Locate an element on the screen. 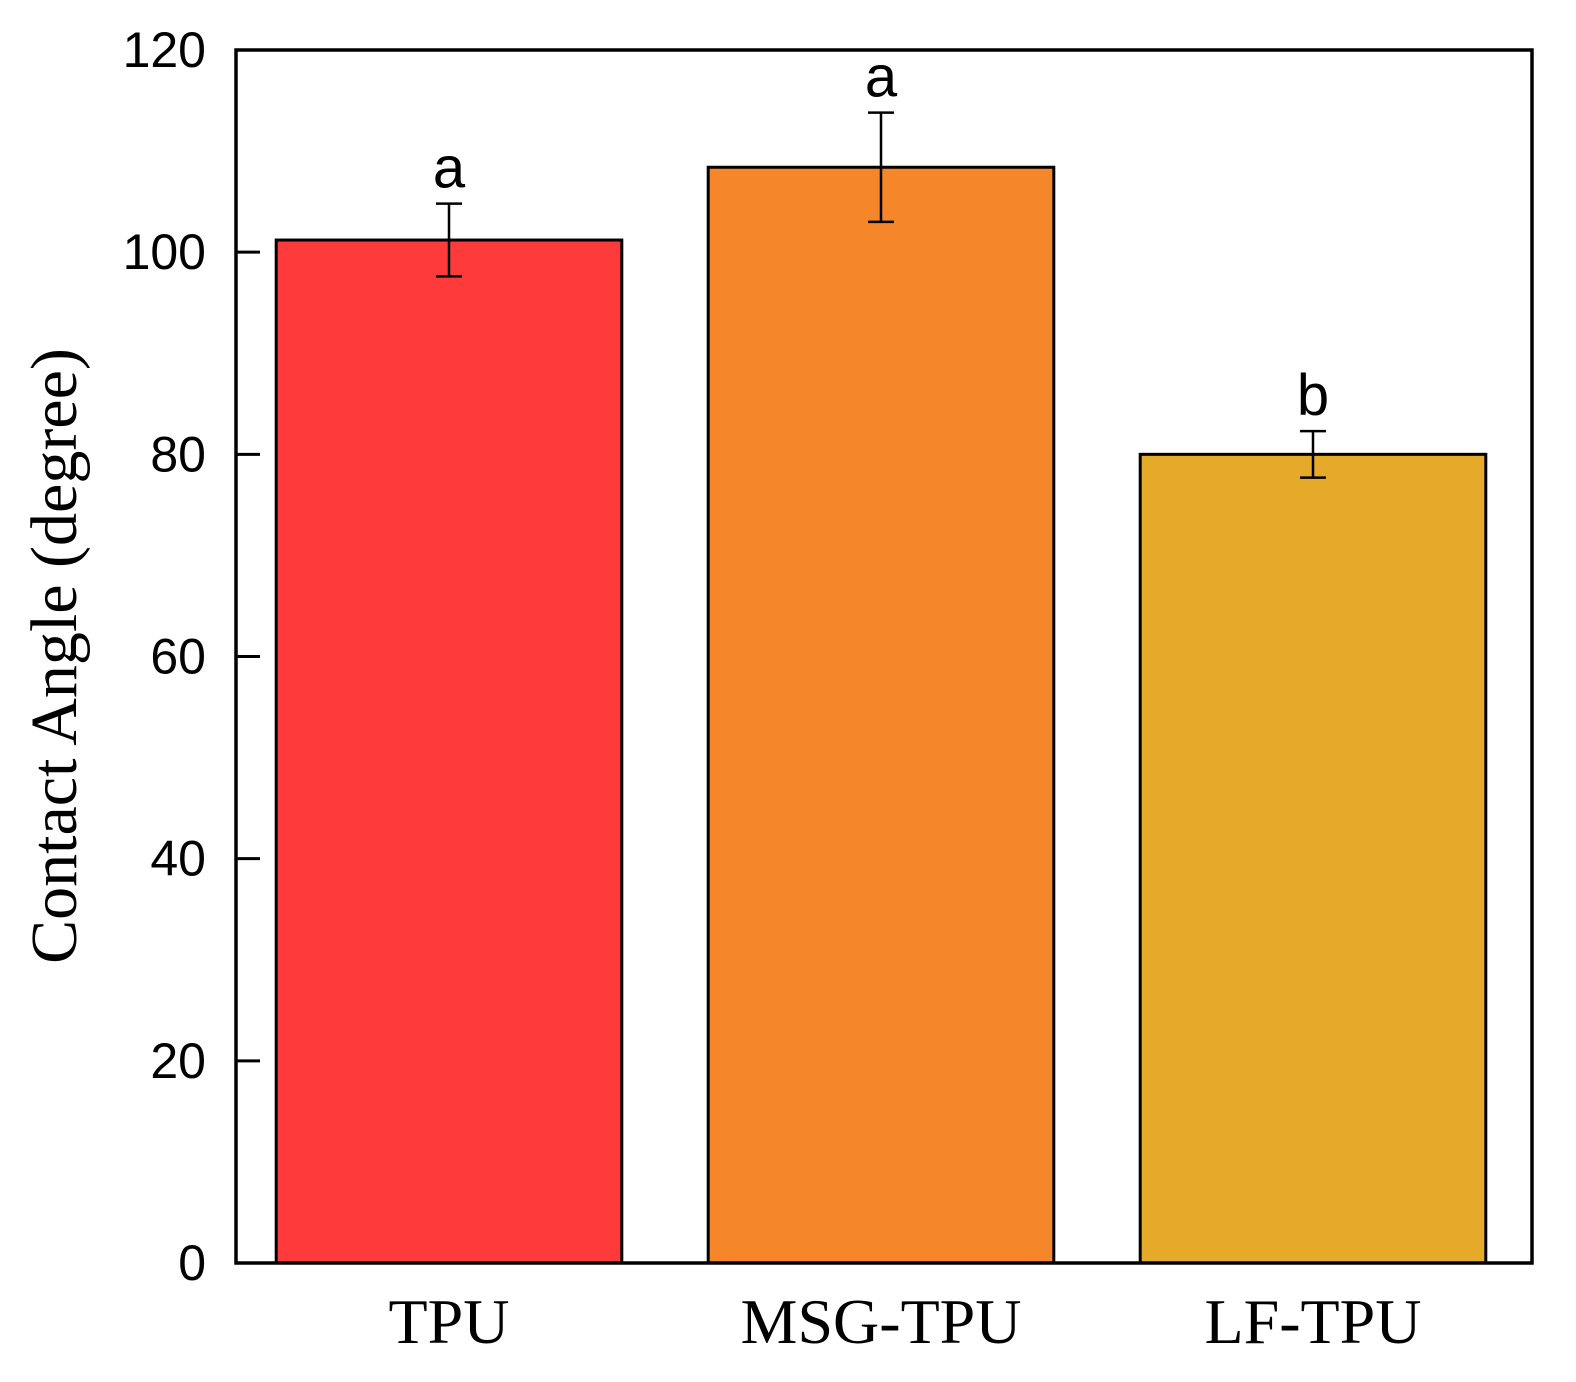 The height and width of the screenshot is (1382, 1576). bar-lf-tpu is located at coordinates (1313, 858).